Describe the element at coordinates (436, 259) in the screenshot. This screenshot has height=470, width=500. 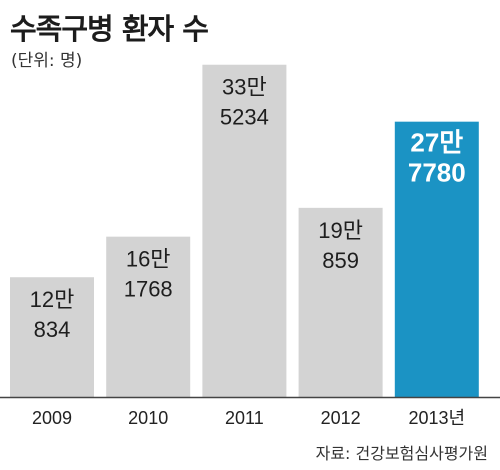
I see `bar-2013년` at that location.